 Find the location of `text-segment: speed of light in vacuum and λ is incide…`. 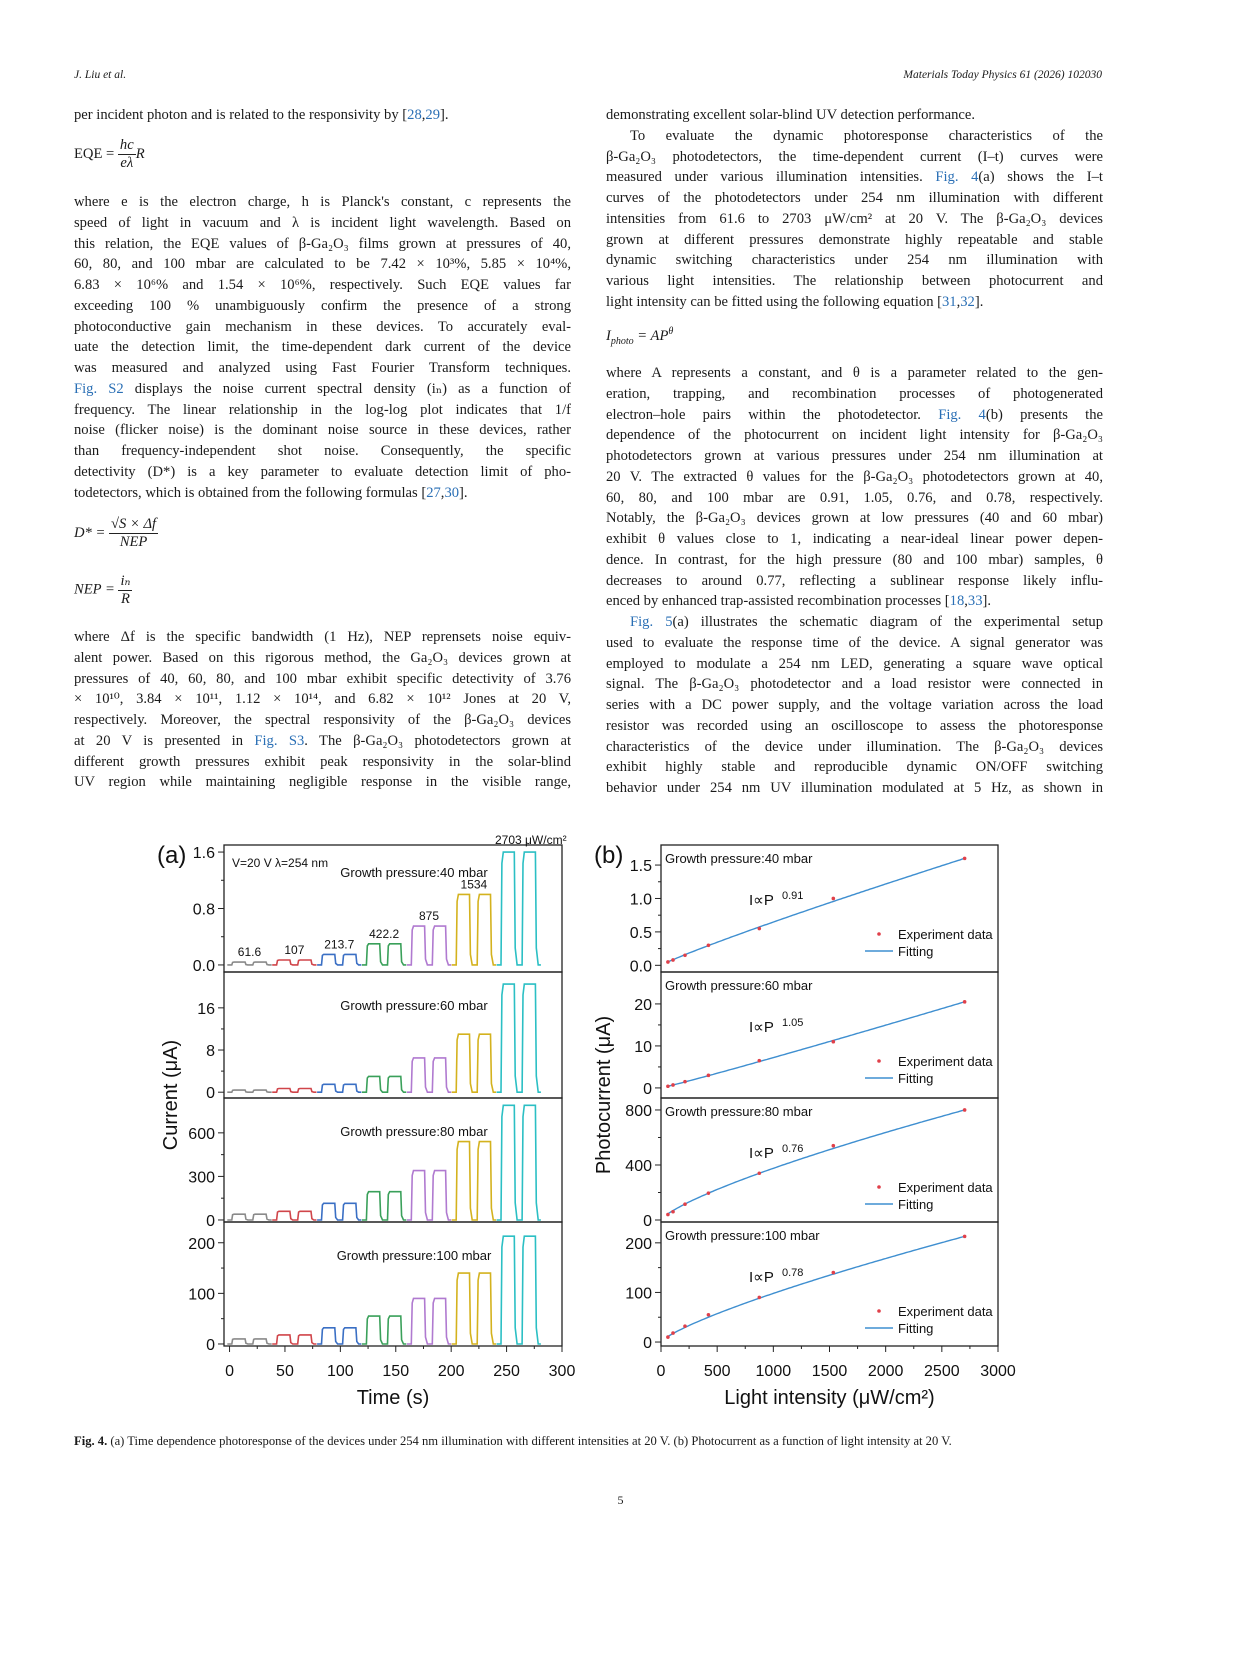

text-segment: speed of light in vacuum and λ is incide… is located at coordinates (322, 222).